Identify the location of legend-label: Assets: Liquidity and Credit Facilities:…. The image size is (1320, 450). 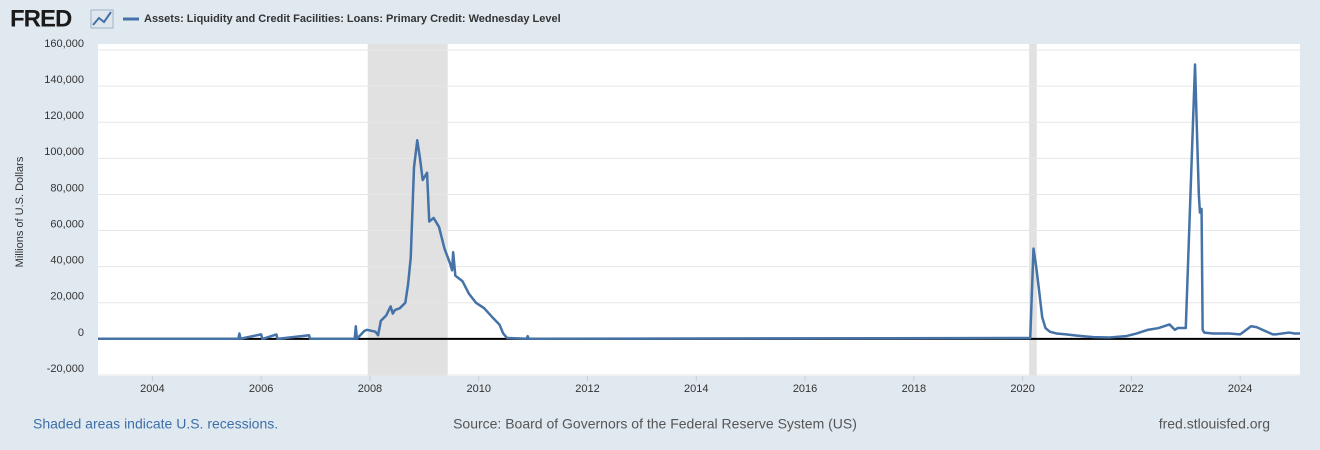
(352, 19).